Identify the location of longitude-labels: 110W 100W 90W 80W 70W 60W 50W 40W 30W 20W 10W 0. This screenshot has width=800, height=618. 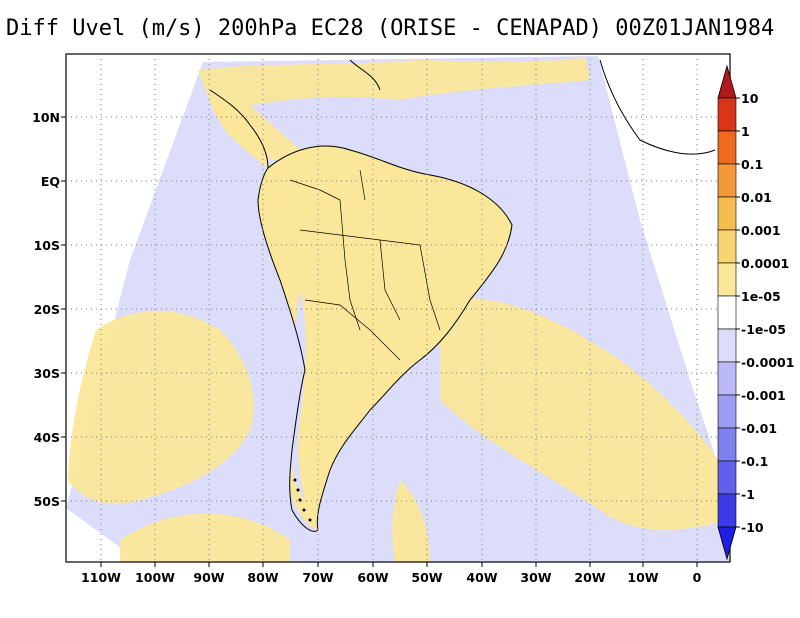
(391, 577).